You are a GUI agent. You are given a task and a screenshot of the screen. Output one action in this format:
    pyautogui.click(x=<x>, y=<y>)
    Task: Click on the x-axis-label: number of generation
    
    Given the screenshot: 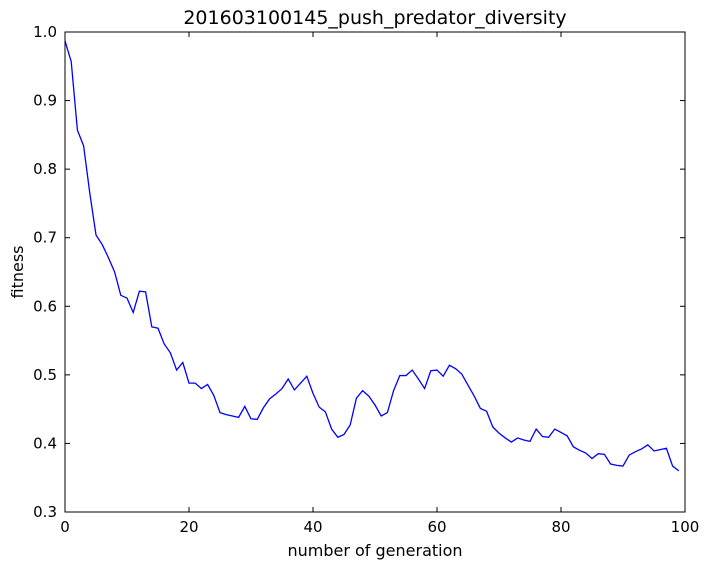 What is the action you would take?
    pyautogui.click(x=374, y=550)
    